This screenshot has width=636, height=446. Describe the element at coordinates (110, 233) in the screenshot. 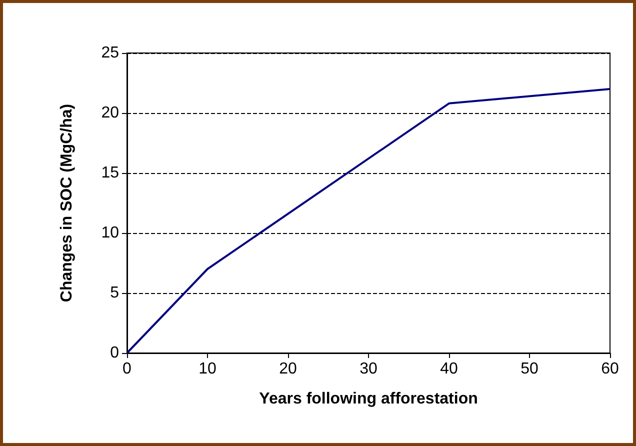

I see `y-tick-label: 10` at that location.